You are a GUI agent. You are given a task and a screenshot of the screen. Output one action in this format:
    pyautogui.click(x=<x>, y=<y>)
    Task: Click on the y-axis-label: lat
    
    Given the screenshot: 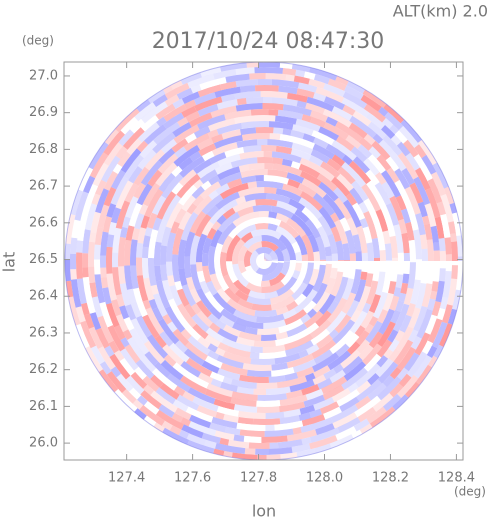 What is the action you would take?
    pyautogui.click(x=9, y=262)
    